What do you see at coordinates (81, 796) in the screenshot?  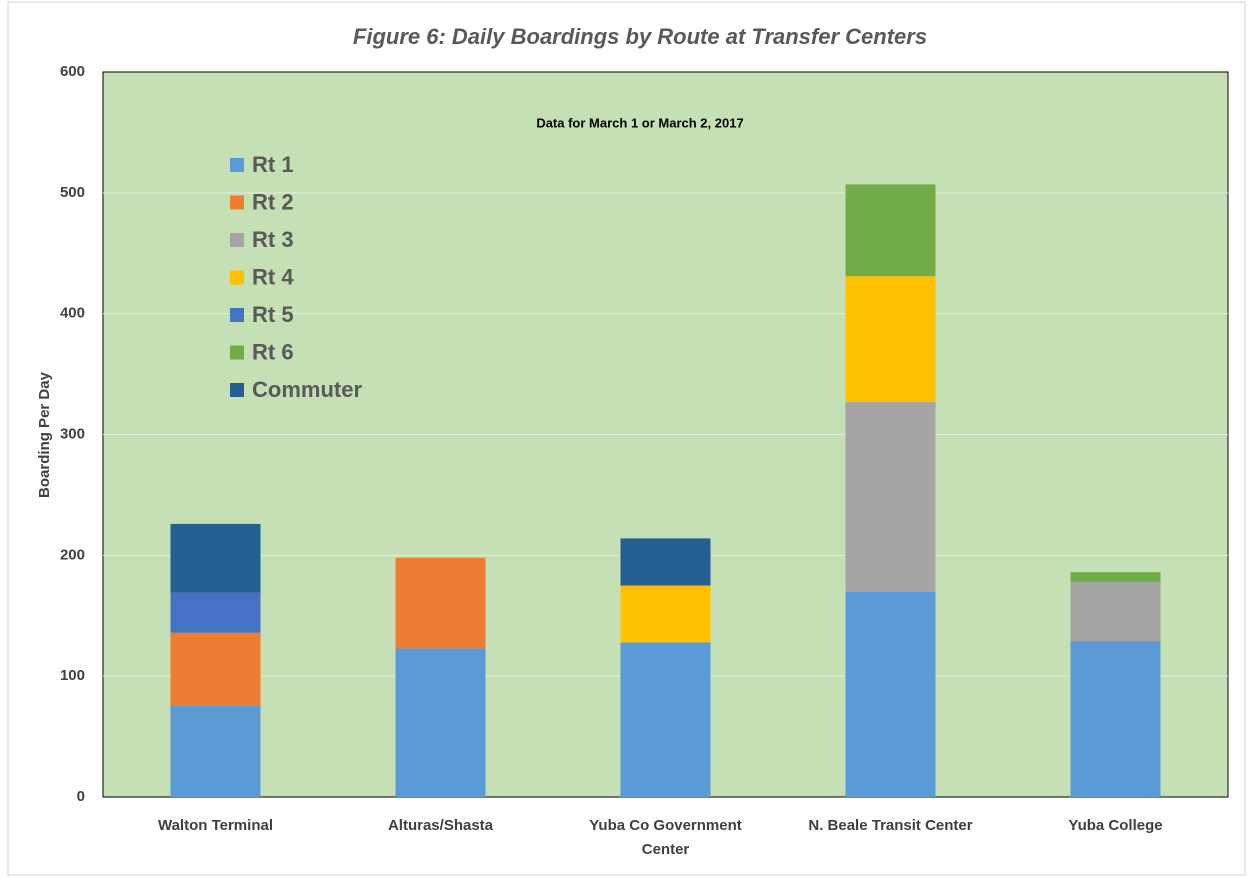 I see `y-tick-label: 0` at bounding box center [81, 796].